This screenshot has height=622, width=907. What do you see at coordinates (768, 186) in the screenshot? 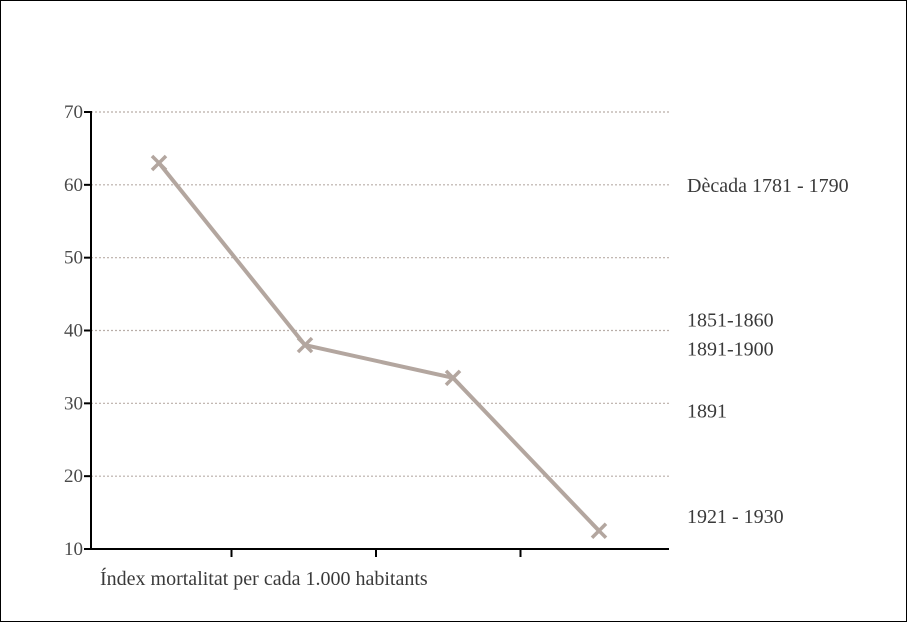
I see `annotation-label: Dècada 1781 - 1790` at bounding box center [768, 186].